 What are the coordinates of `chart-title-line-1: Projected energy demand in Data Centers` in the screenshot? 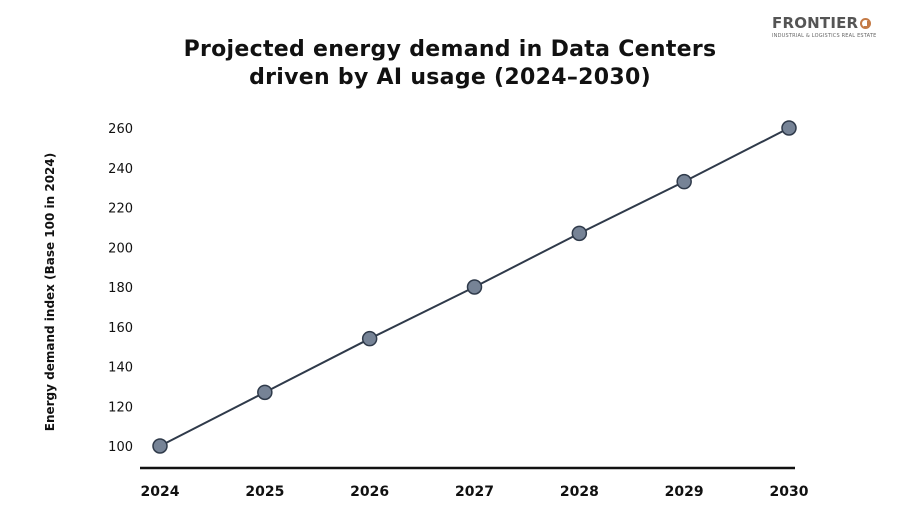 It's located at (450, 49).